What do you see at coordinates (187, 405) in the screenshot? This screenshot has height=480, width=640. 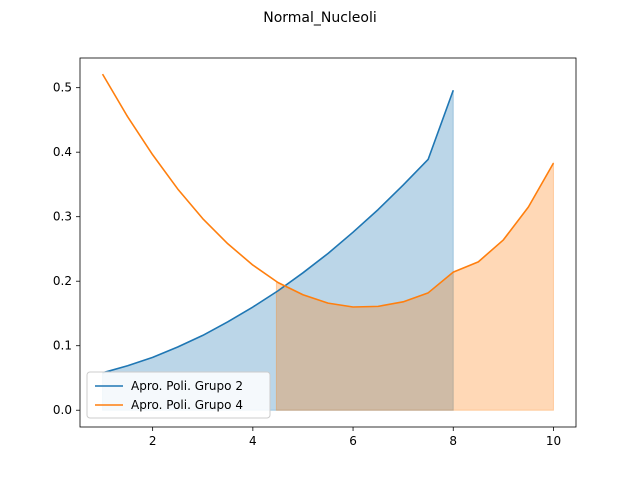 I see `legend-label-2: Apro. Poli. Grupo 4` at bounding box center [187, 405].